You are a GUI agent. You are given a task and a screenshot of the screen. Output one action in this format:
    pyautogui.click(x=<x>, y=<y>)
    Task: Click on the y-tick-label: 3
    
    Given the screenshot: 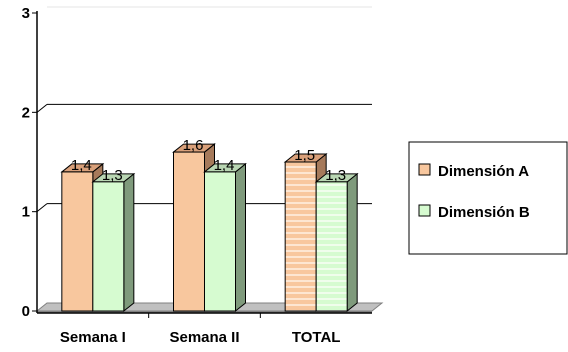 What is the action you would take?
    pyautogui.click(x=26, y=13)
    